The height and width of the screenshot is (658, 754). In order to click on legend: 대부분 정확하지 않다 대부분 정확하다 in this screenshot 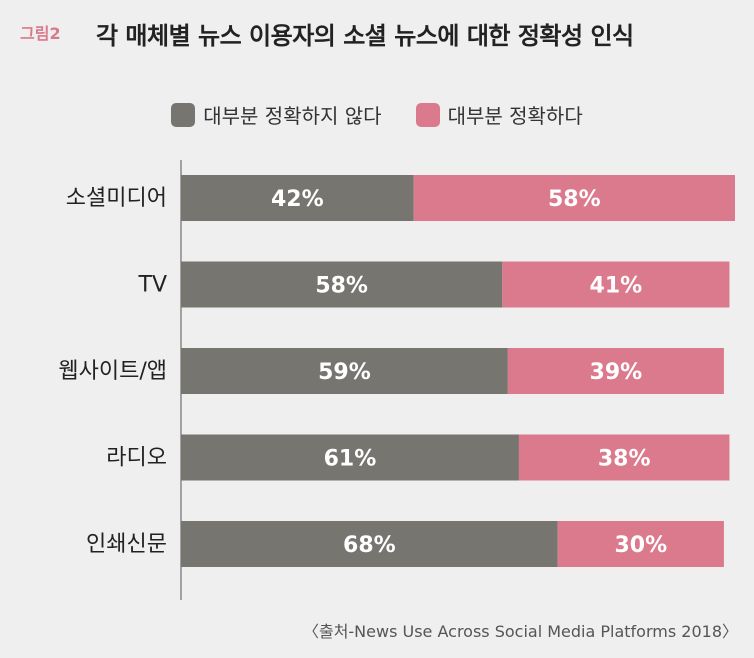, I will do `click(377, 114)`.